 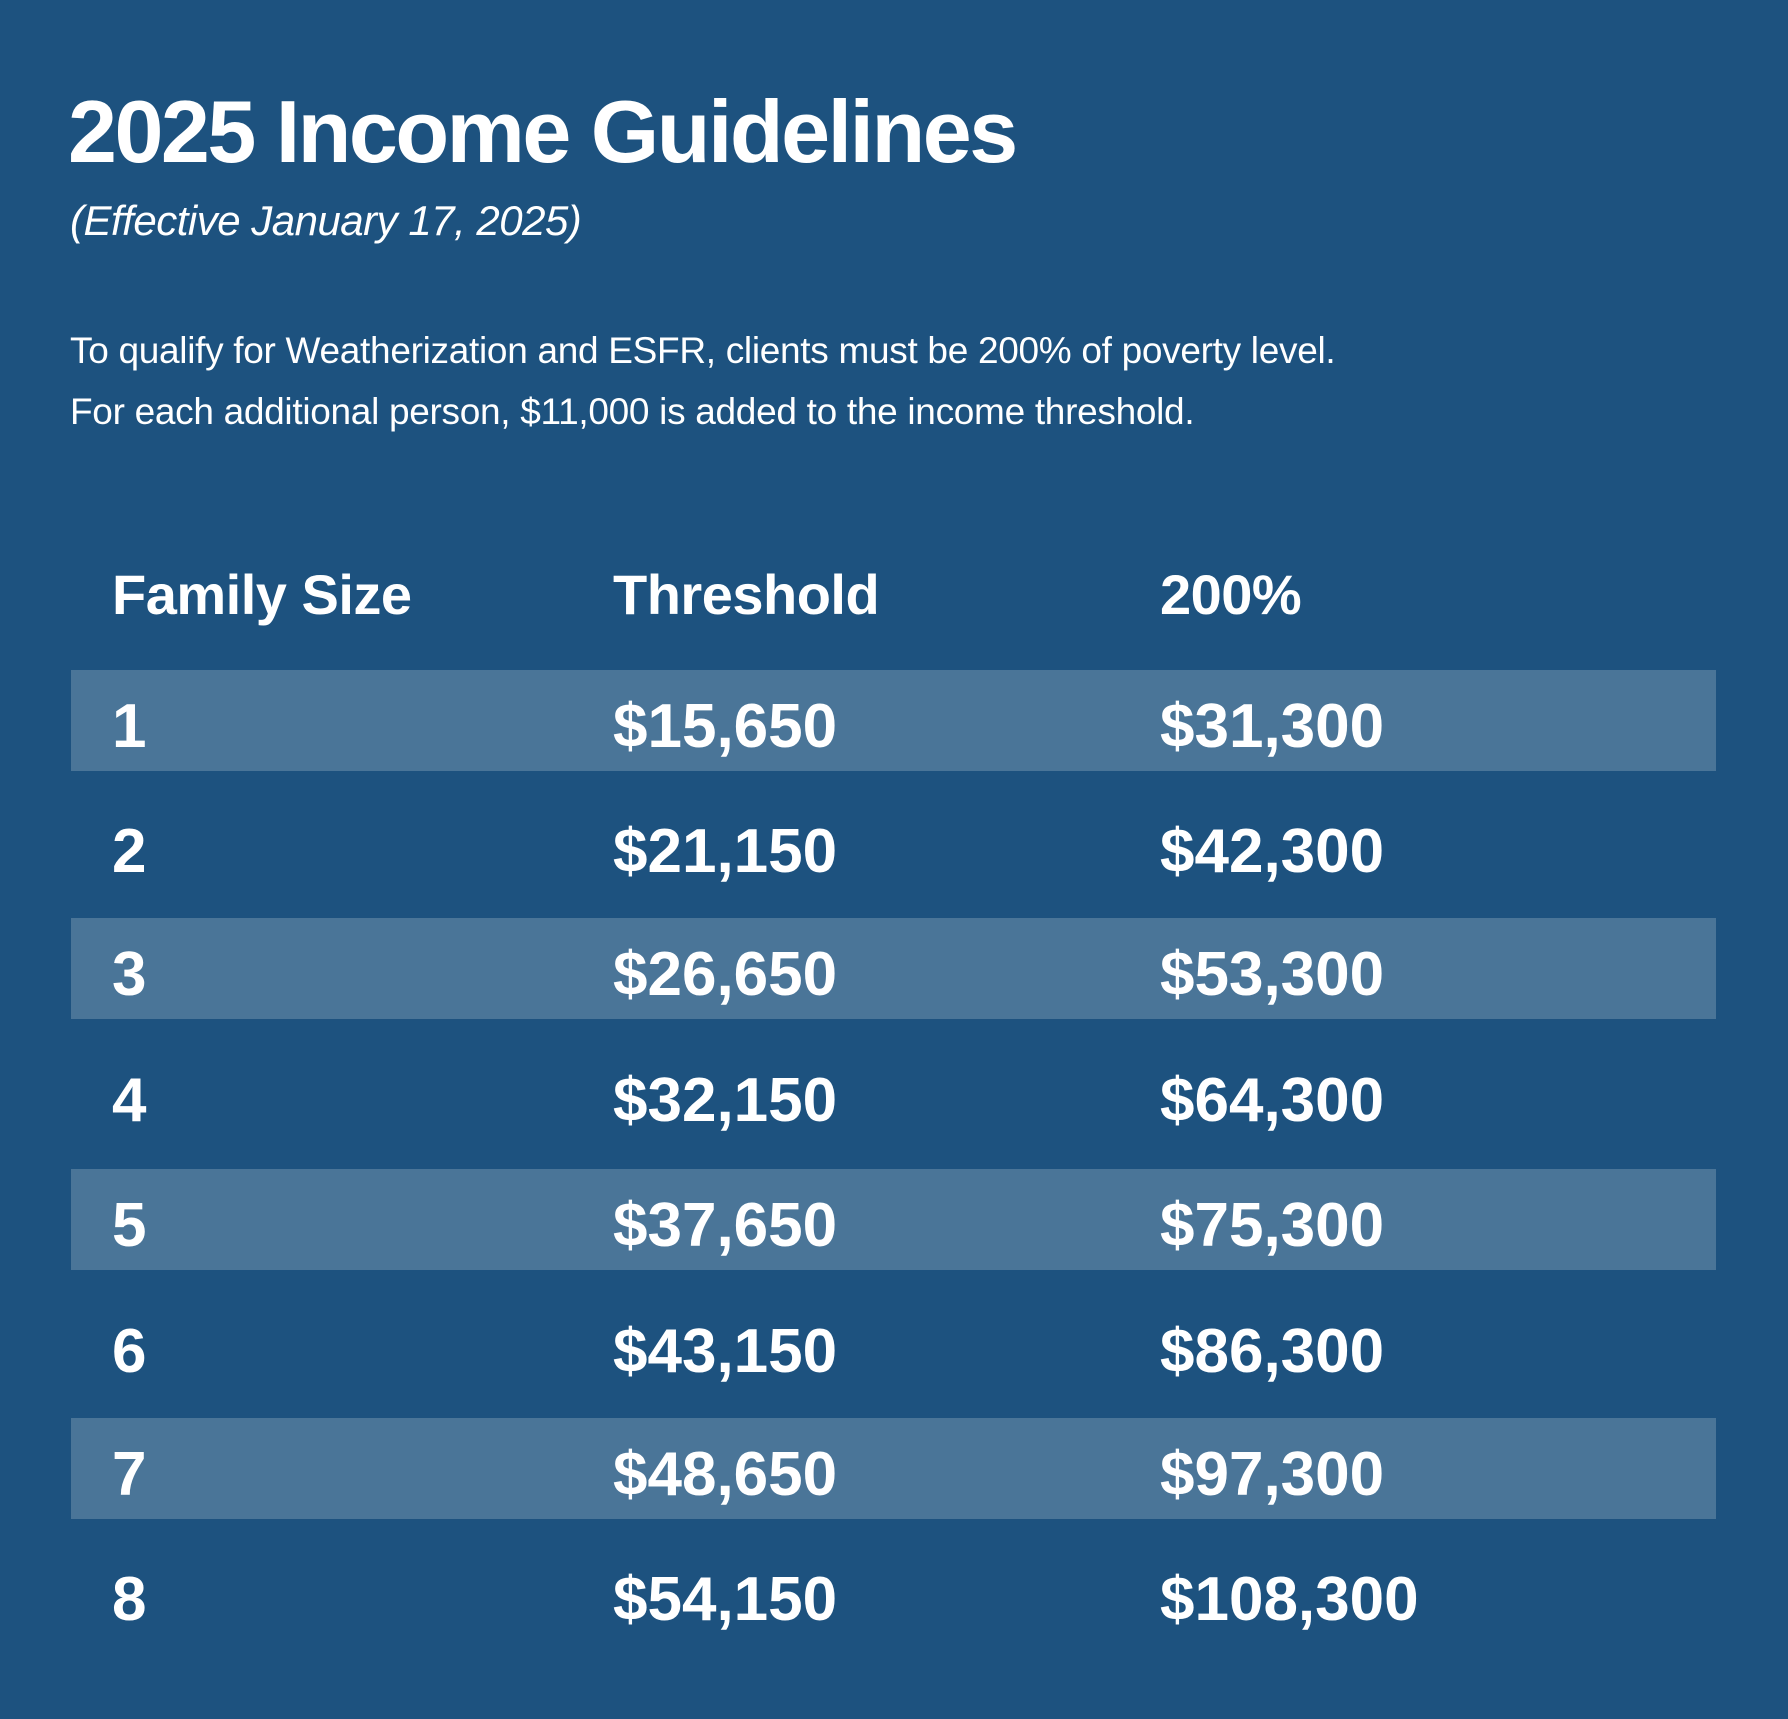 I want to click on page-title: 2025 Income Guidelines, so click(x=543, y=131).